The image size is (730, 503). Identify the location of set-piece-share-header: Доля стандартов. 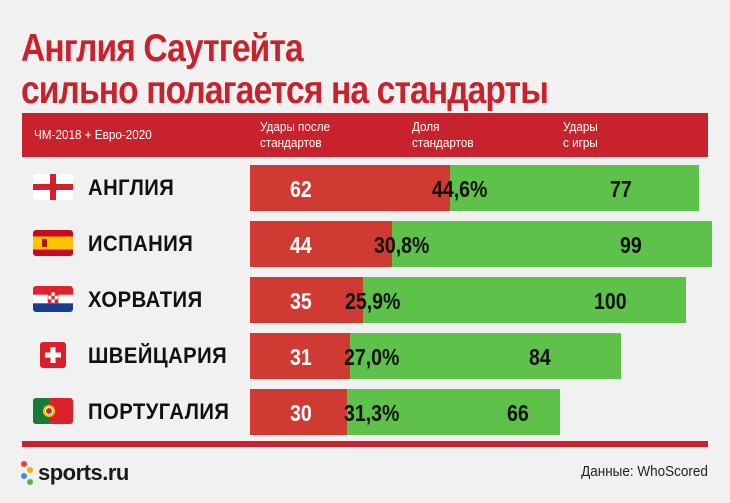
(443, 134).